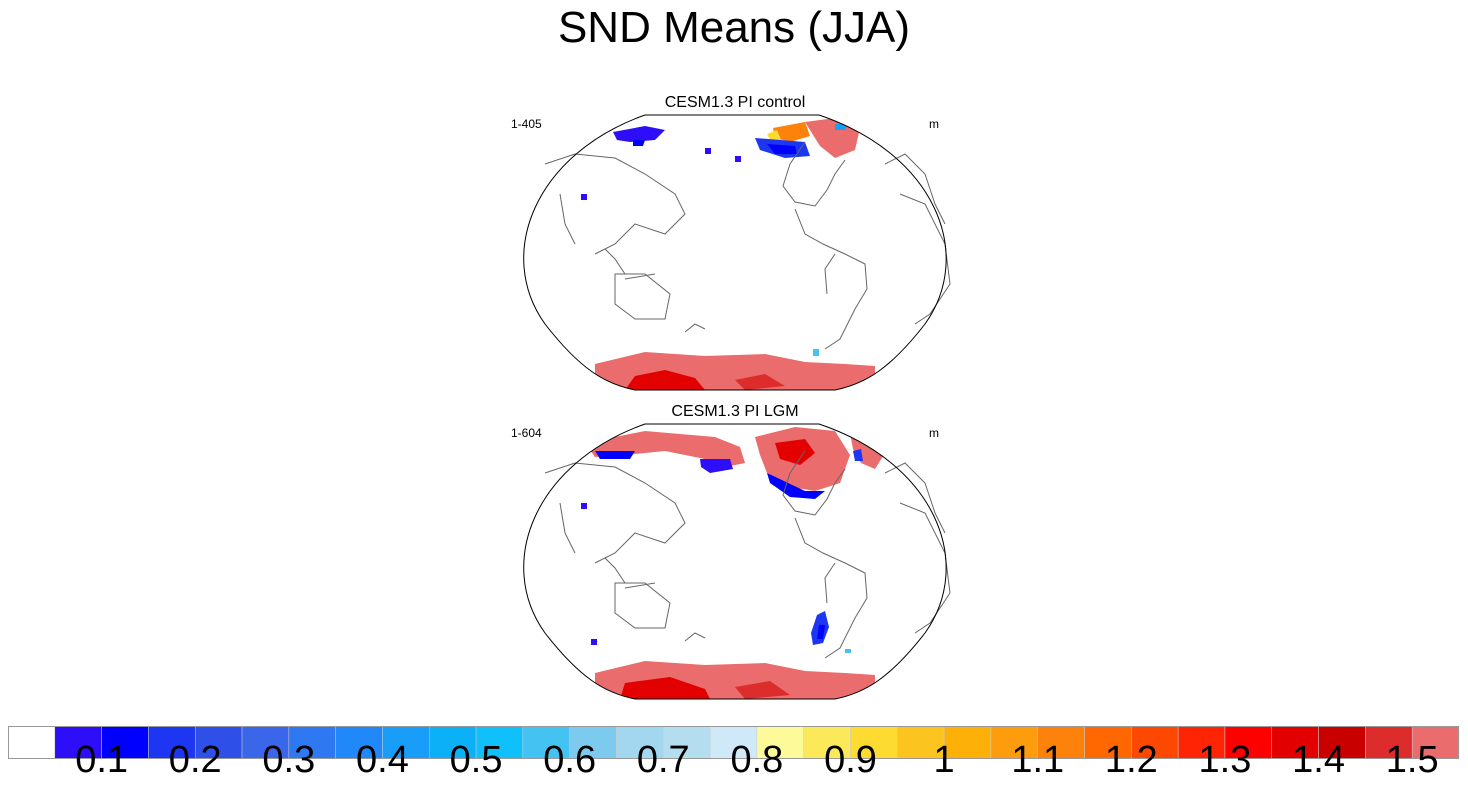 The width and height of the screenshot is (1468, 807). Describe the element at coordinates (1225, 760) in the screenshot. I see `colorbar-tick-label: 1.3` at that location.